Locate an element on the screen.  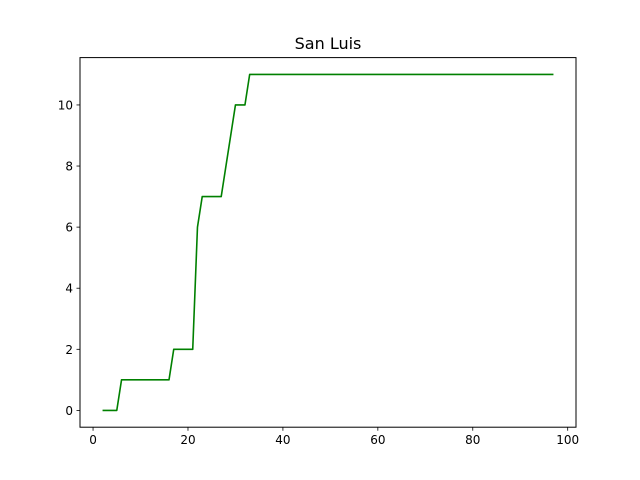
y-axis: 0 2 4 6 8 10 is located at coordinates (69, 258).